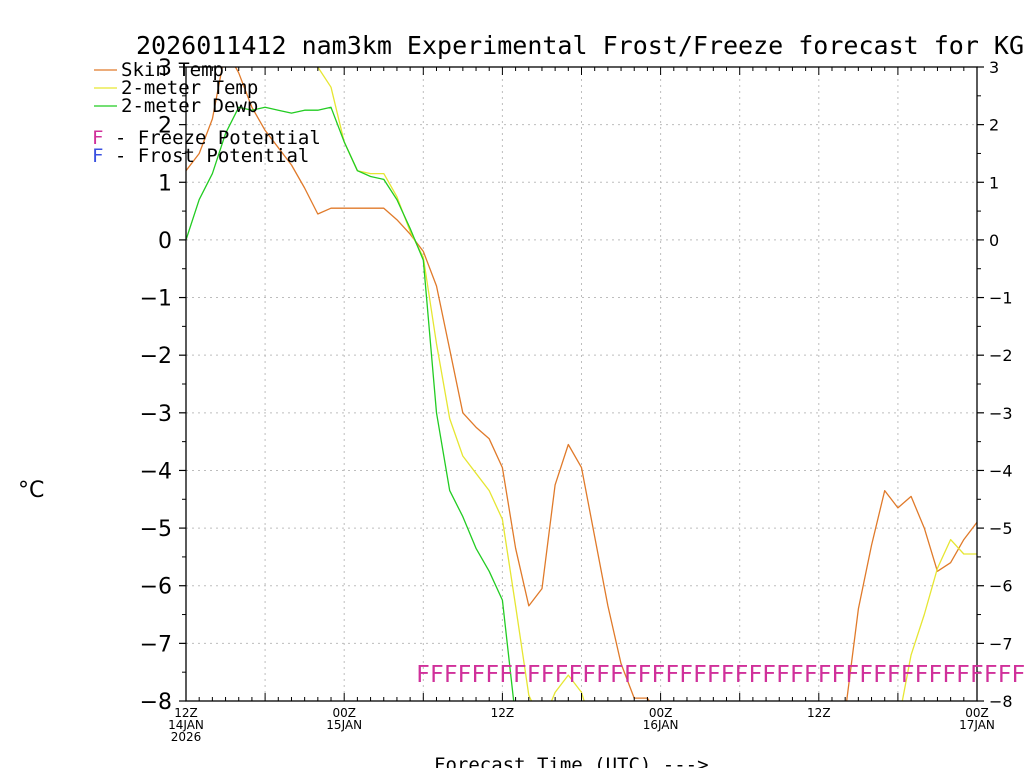  I want to click on legend-f-text: - Freeze Potential, so click(211, 138).